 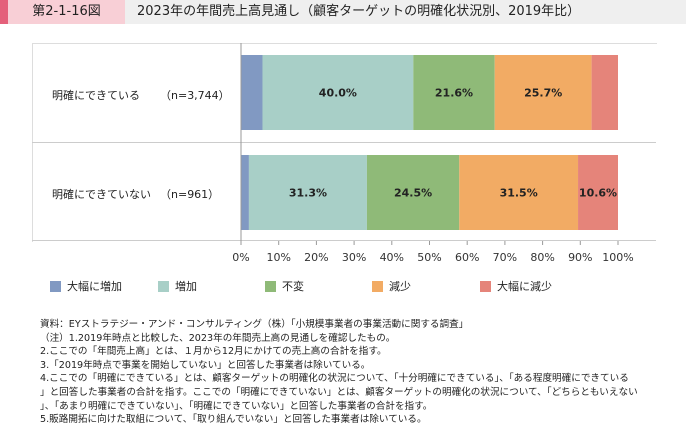 I want to click on category-n: （n=961）, so click(x=190, y=194).